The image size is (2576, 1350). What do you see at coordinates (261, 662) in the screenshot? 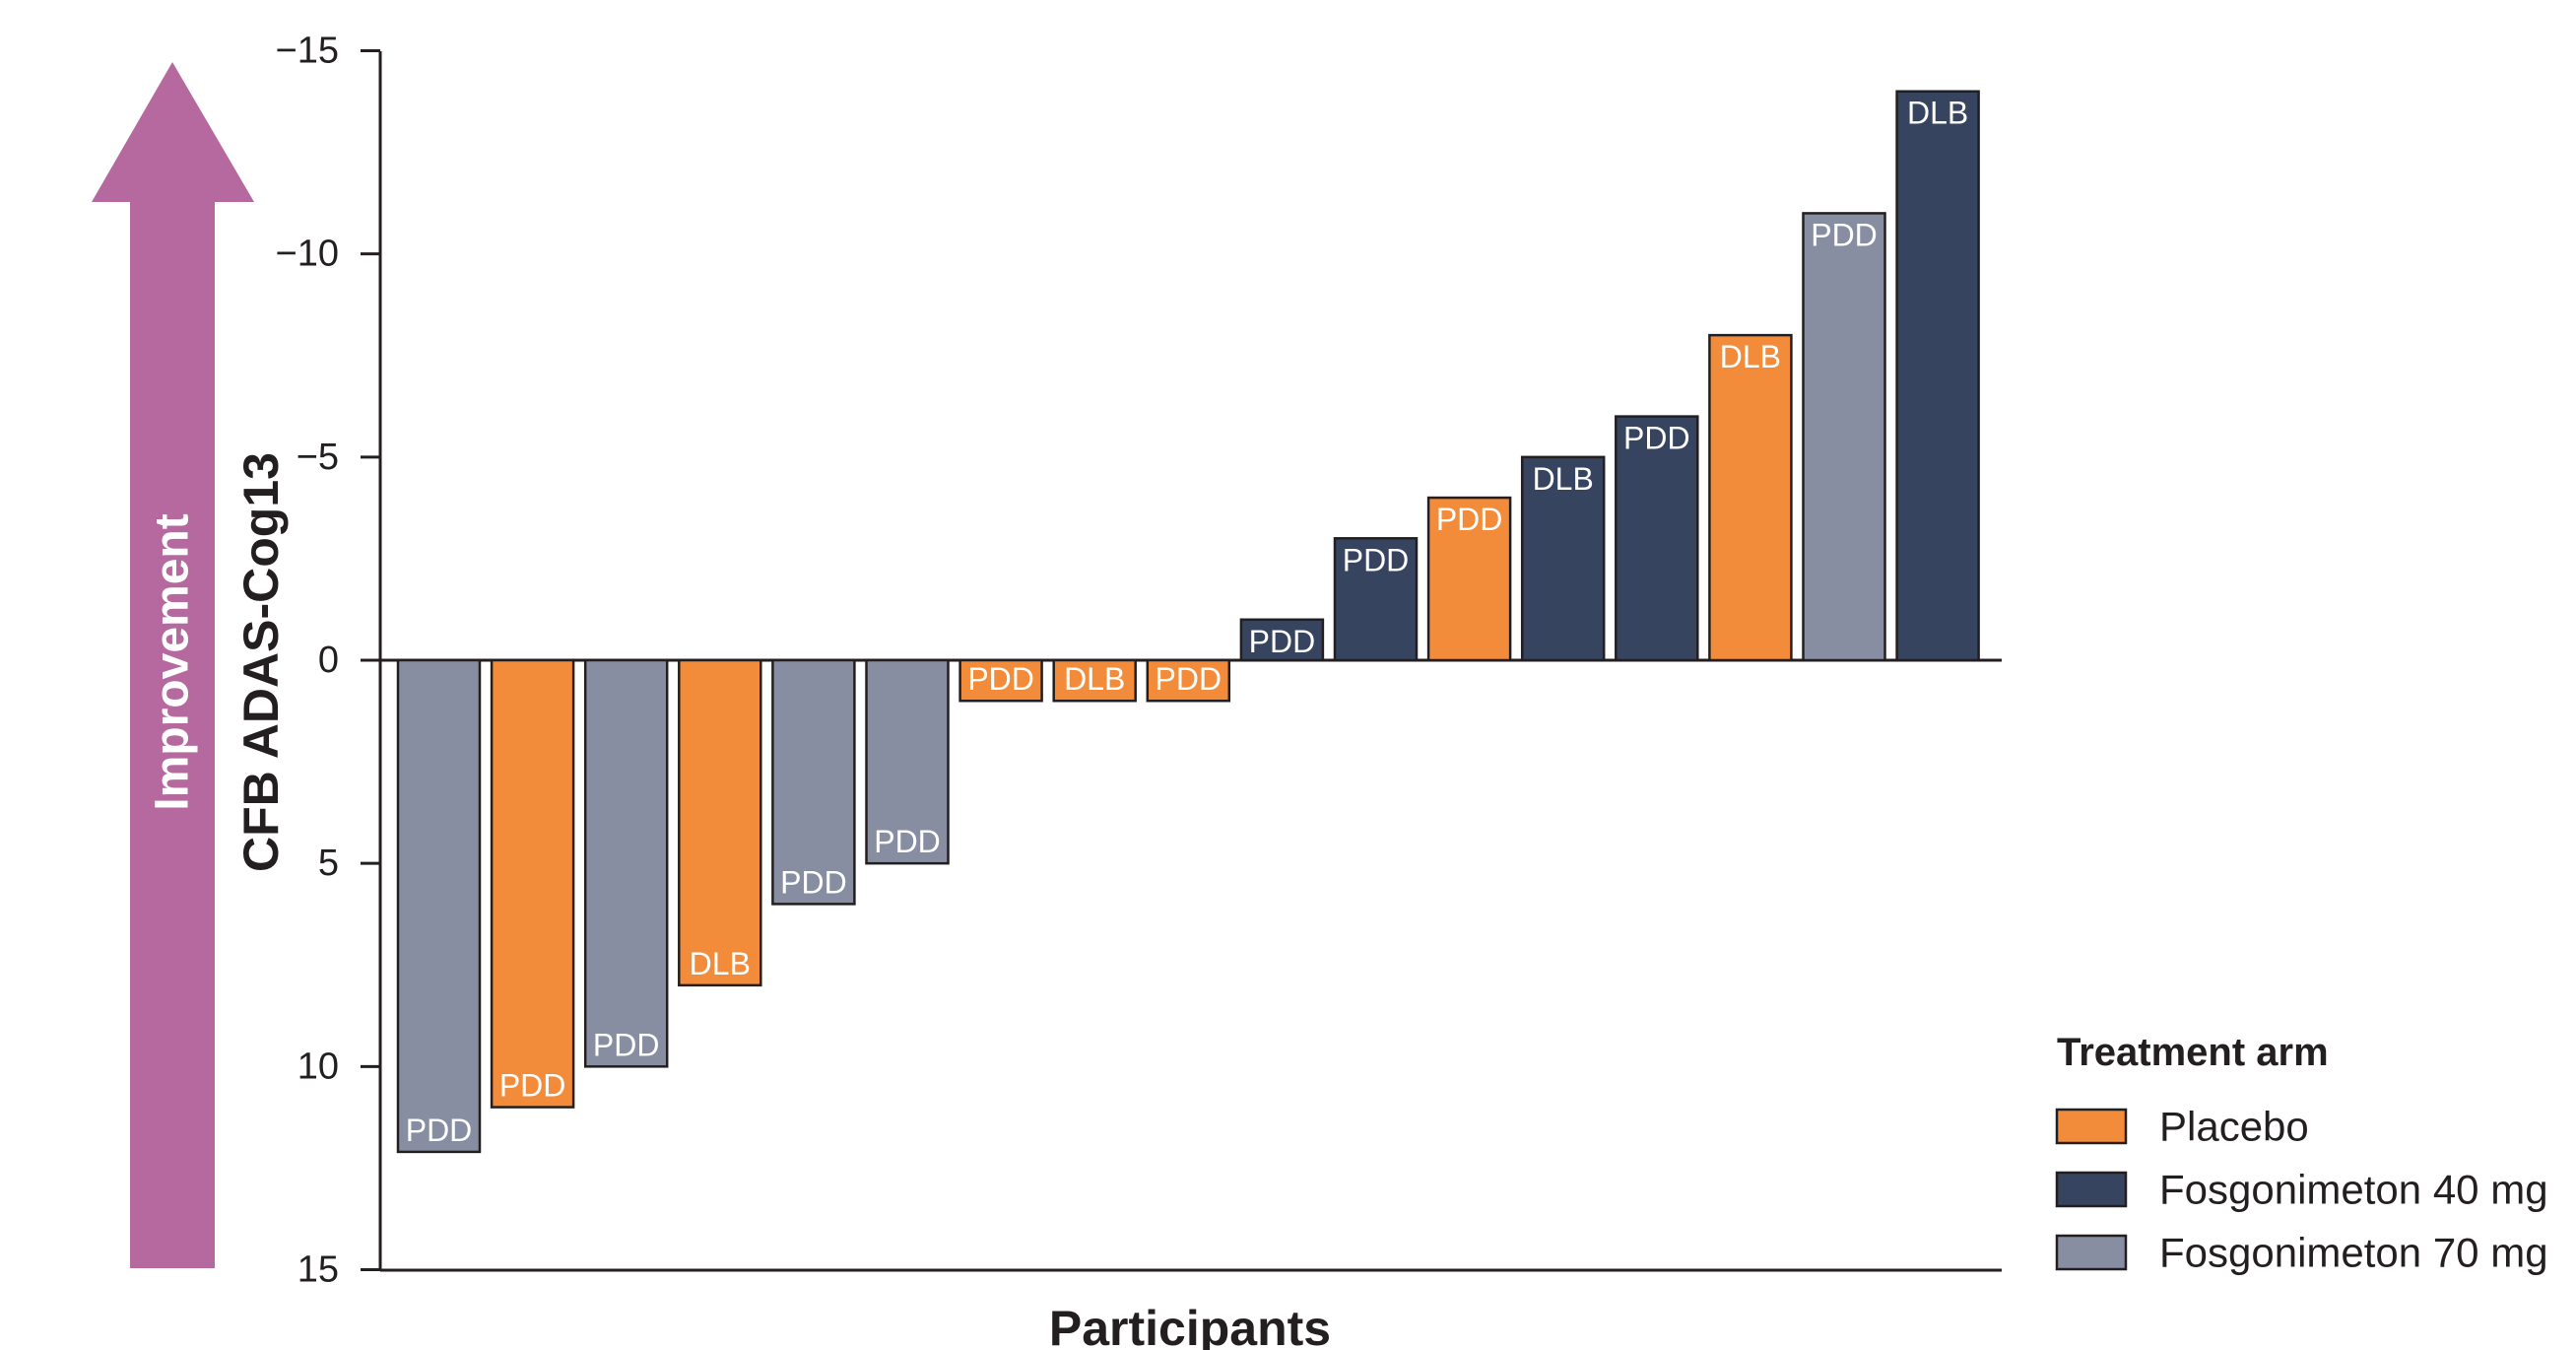
I see `y-axis-title: CFB ADAS-Cog13` at bounding box center [261, 662].